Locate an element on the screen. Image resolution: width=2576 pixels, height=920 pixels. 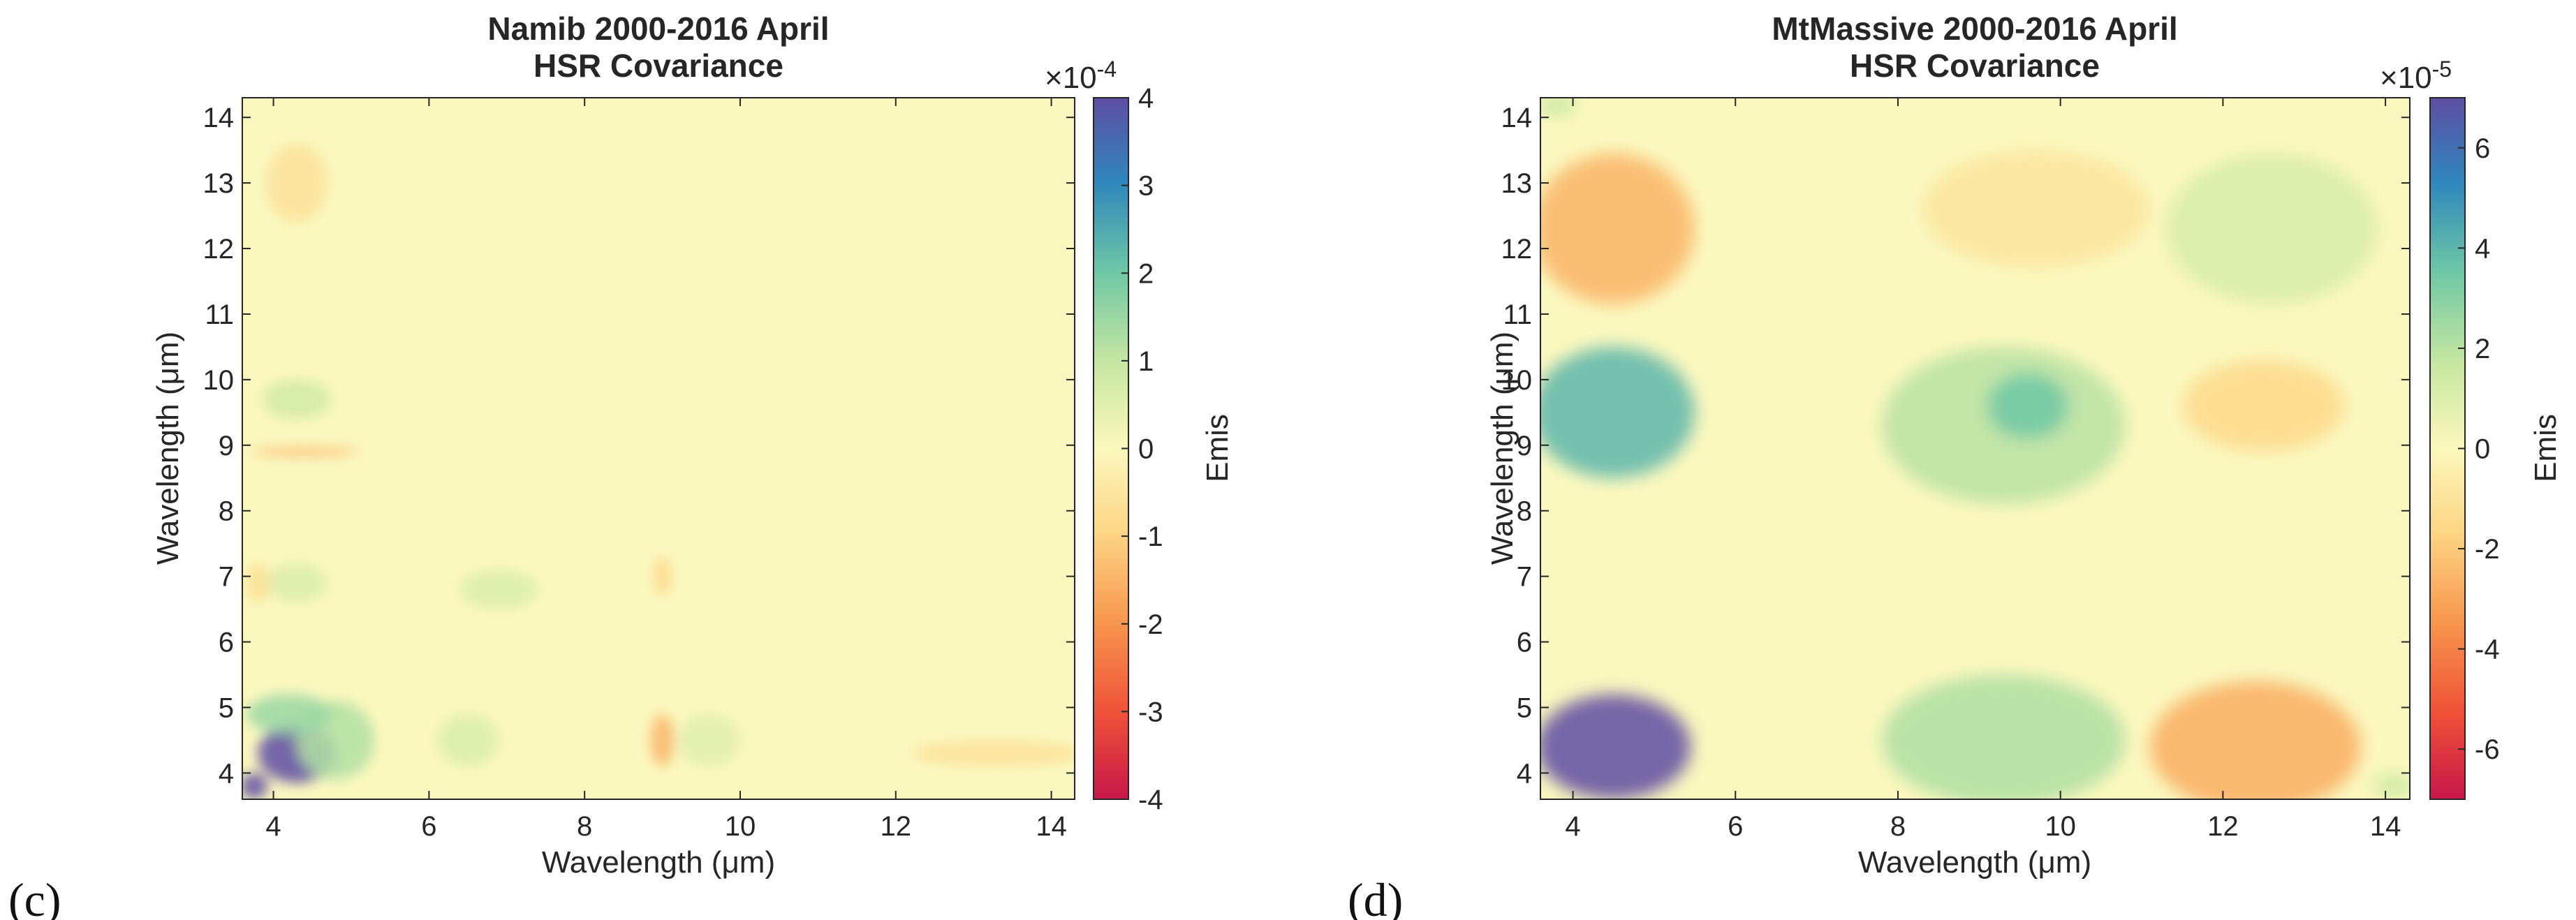
colorbar-tick-label: 3 is located at coordinates (1146, 187).